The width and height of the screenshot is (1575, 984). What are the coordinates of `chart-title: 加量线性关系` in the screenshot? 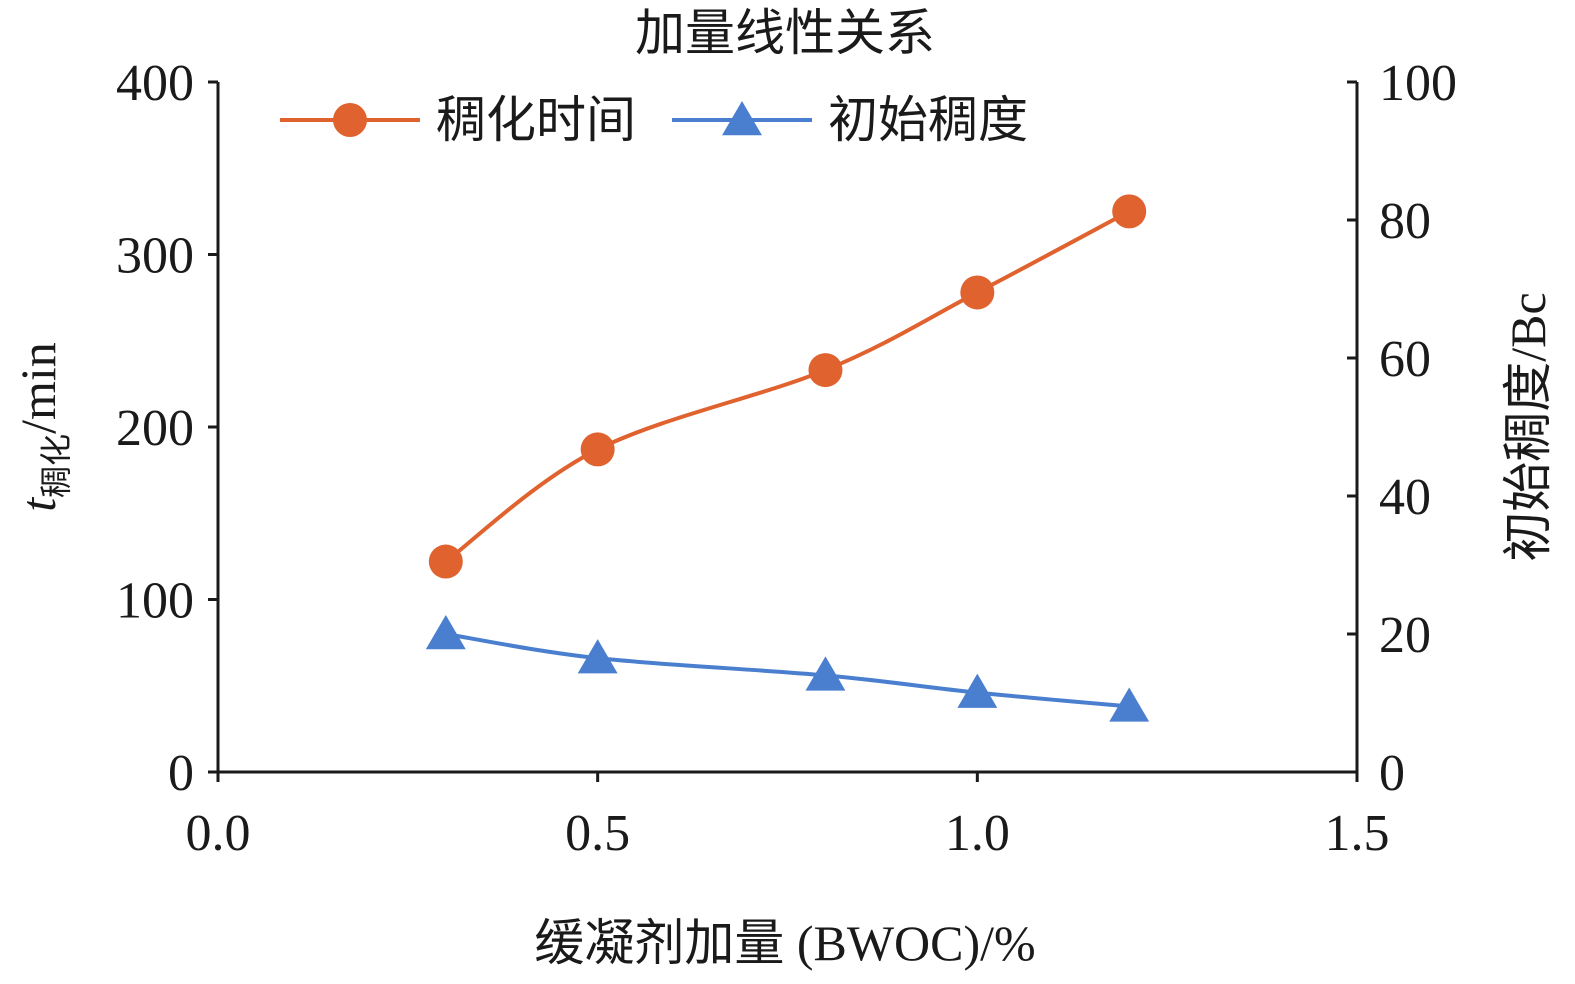 It's located at (785, 33).